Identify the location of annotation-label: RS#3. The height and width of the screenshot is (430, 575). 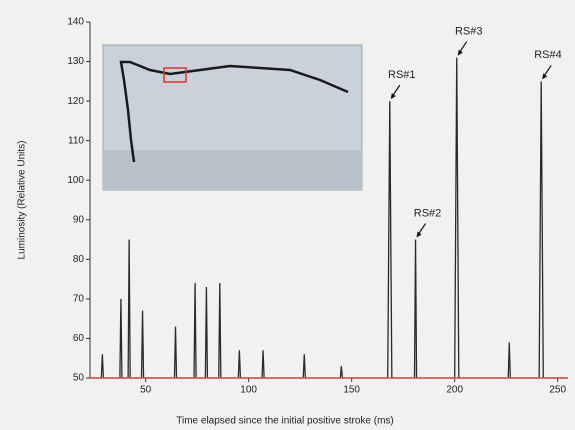
(469, 32).